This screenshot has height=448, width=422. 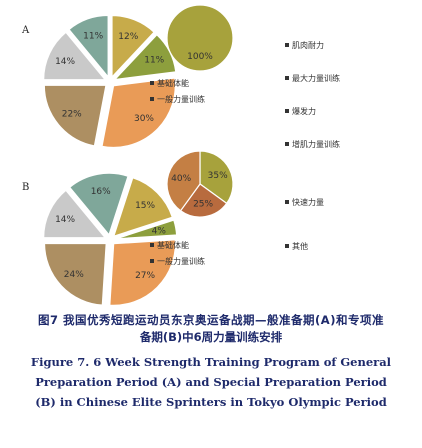 What do you see at coordinates (144, 119) in the screenshot?
I see `slice-label: 30%` at bounding box center [144, 119].